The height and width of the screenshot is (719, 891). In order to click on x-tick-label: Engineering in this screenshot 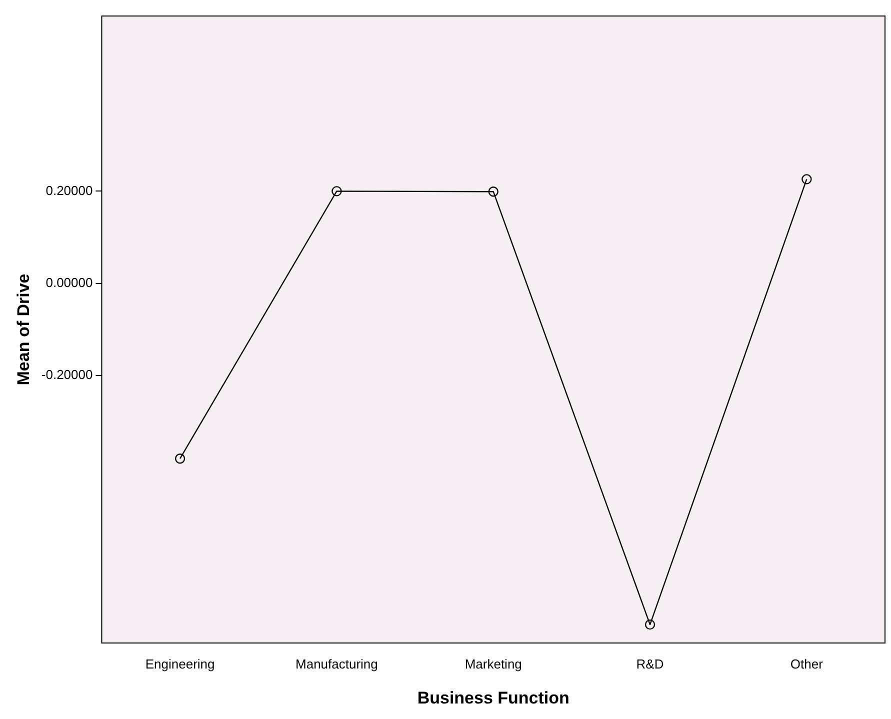, I will do `click(180, 664)`.